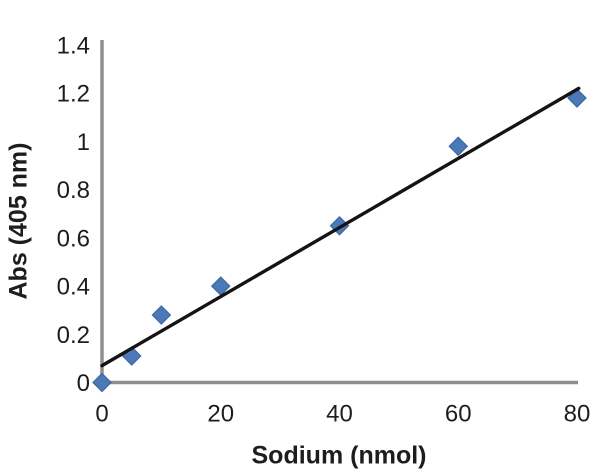  Describe the element at coordinates (73, 190) in the screenshot. I see `y-tick-label: 0.8` at that location.